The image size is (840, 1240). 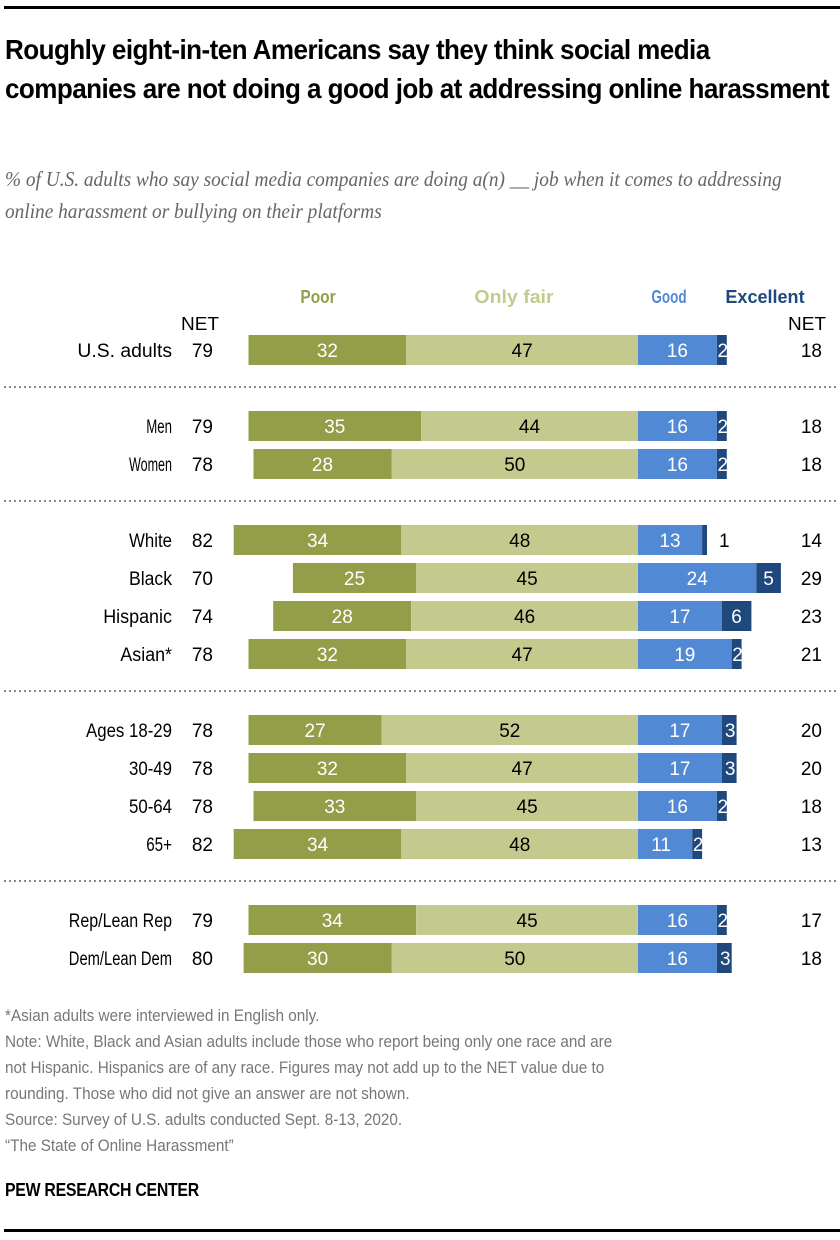 I want to click on category-label: Black, so click(x=150, y=579).